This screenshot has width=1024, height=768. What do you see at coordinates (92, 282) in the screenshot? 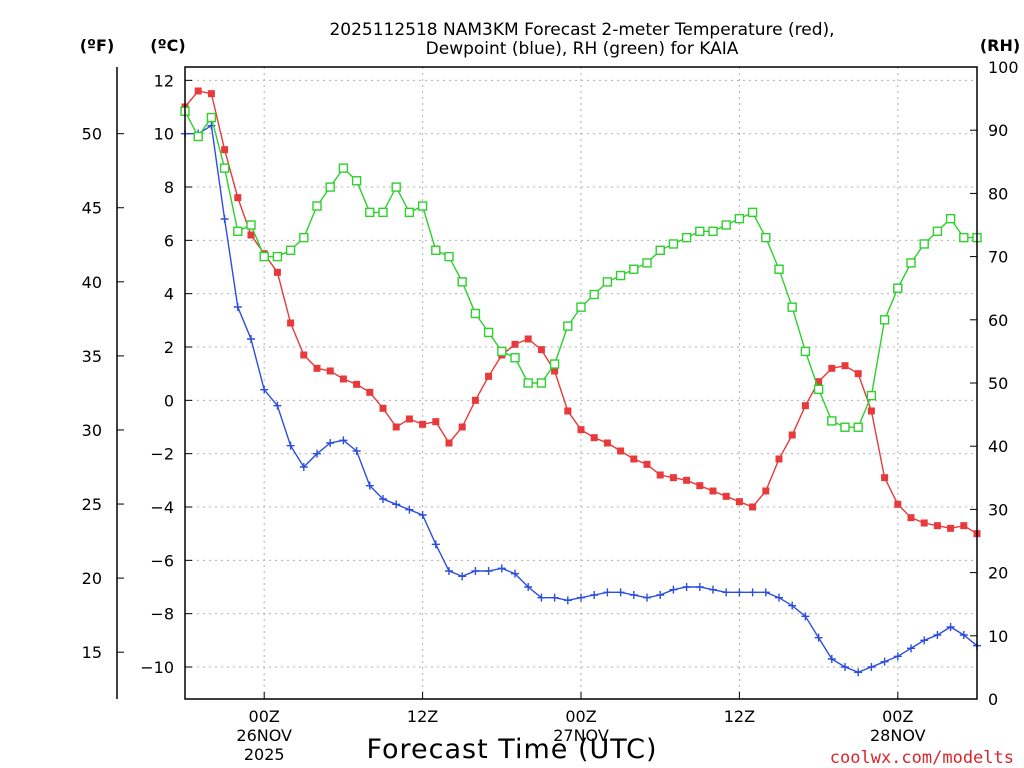
I see `fahrenheit-tick-label: 40` at bounding box center [92, 282].